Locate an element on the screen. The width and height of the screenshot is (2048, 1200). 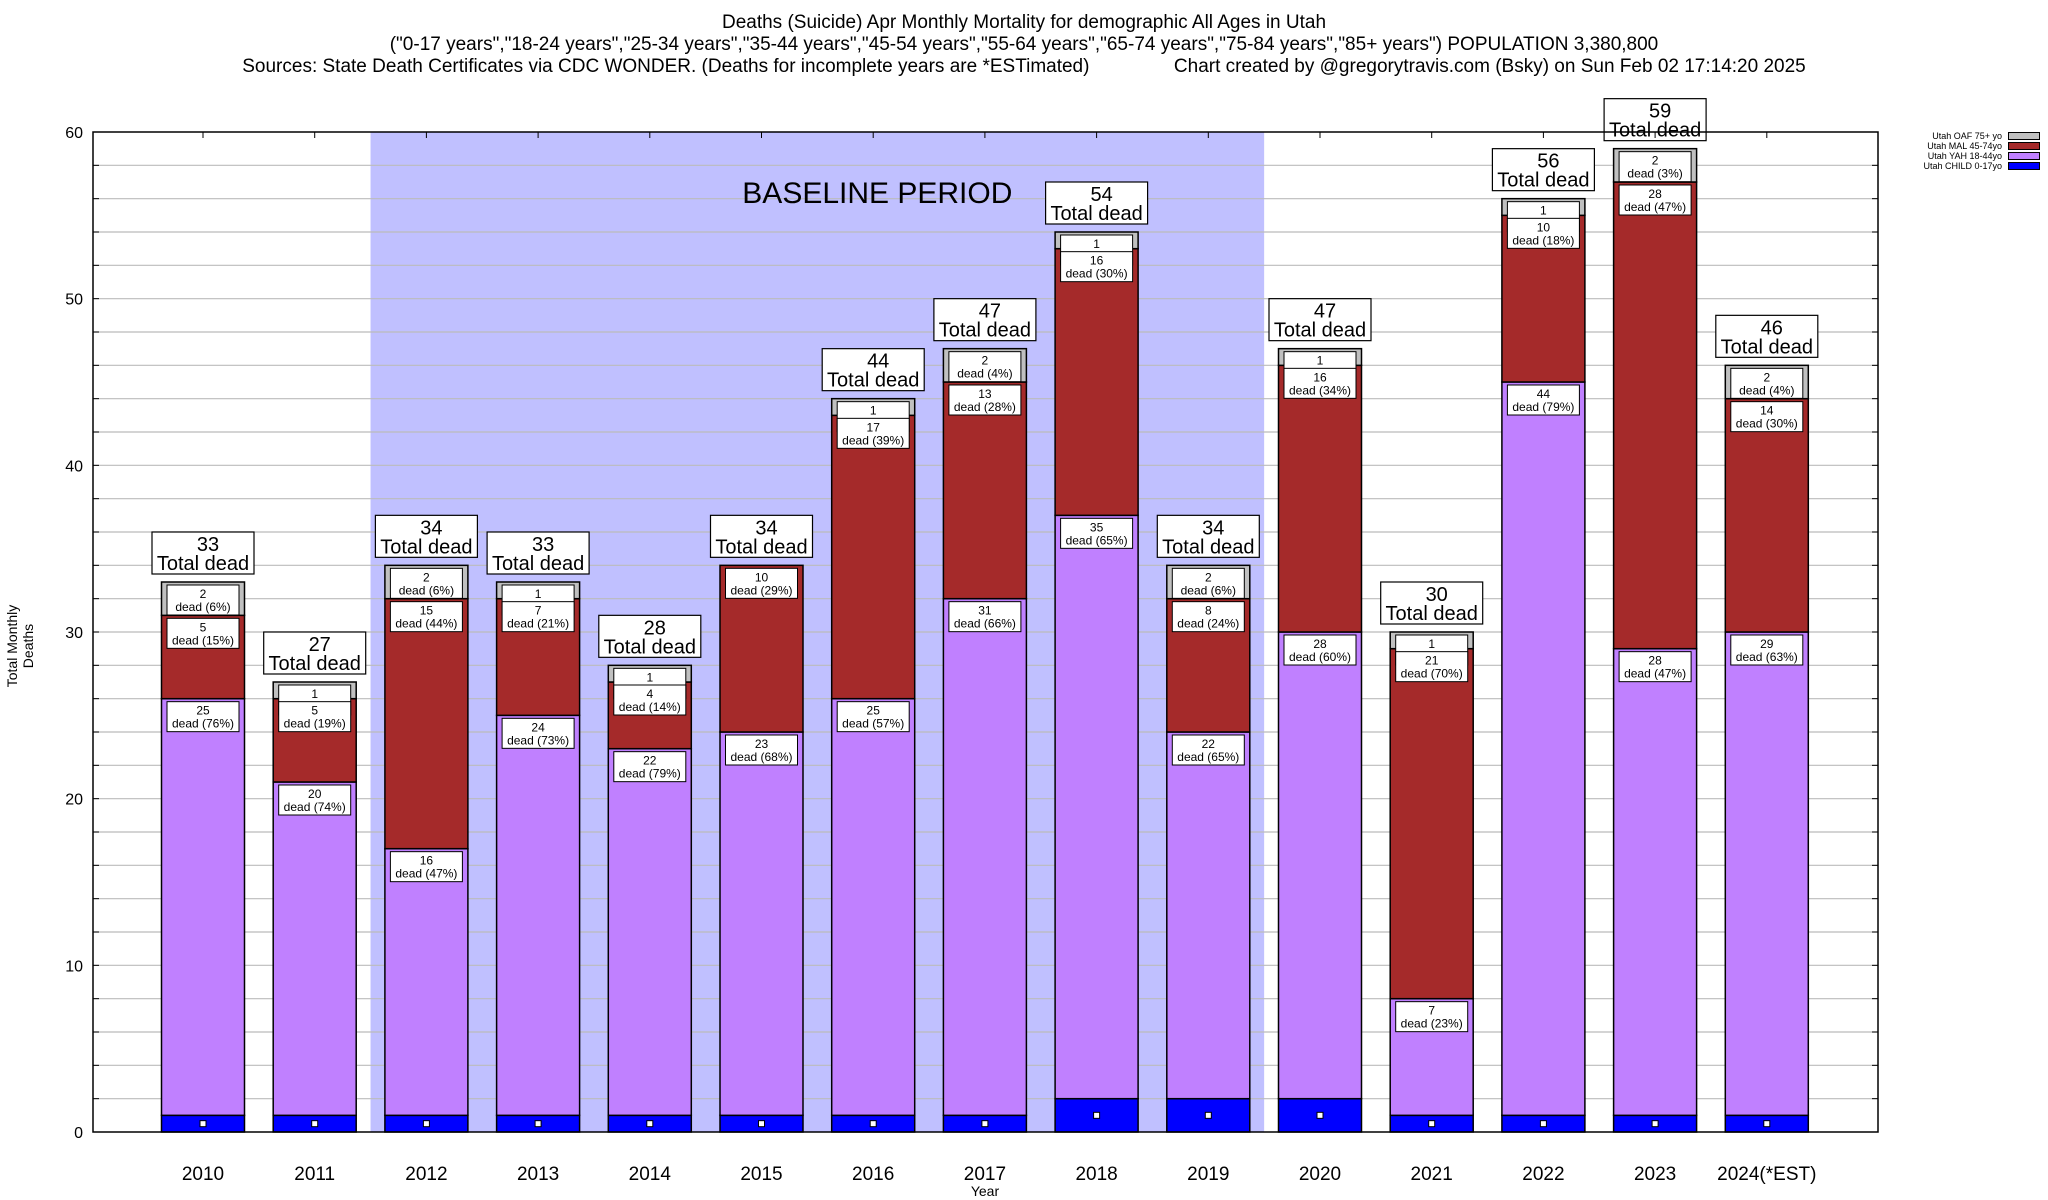
legend-label: Utah OAF 75+ yo is located at coordinates (1967, 136).